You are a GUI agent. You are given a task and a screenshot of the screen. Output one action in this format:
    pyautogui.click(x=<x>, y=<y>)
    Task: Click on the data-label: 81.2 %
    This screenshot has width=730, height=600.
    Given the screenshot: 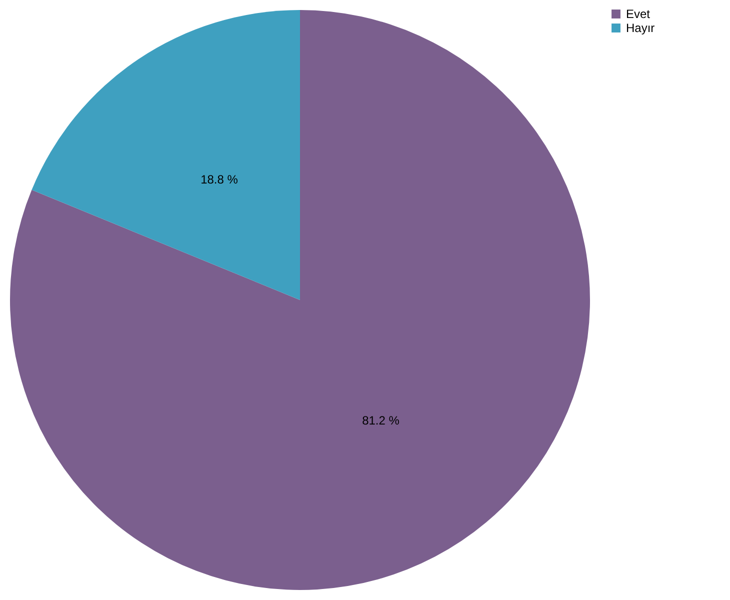 What is the action you would take?
    pyautogui.click(x=381, y=420)
    